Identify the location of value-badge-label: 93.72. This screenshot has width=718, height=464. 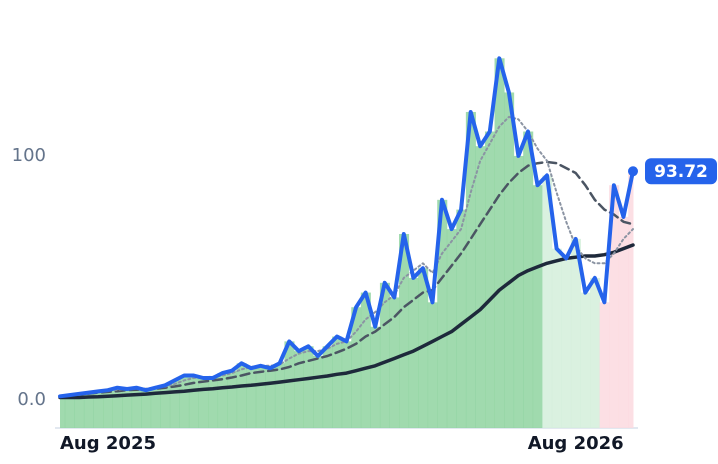
(681, 172).